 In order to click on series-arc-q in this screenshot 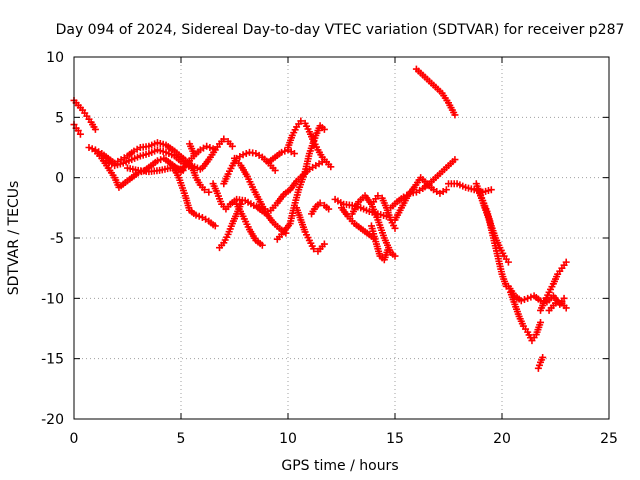, I will do `click(290, 187)`.